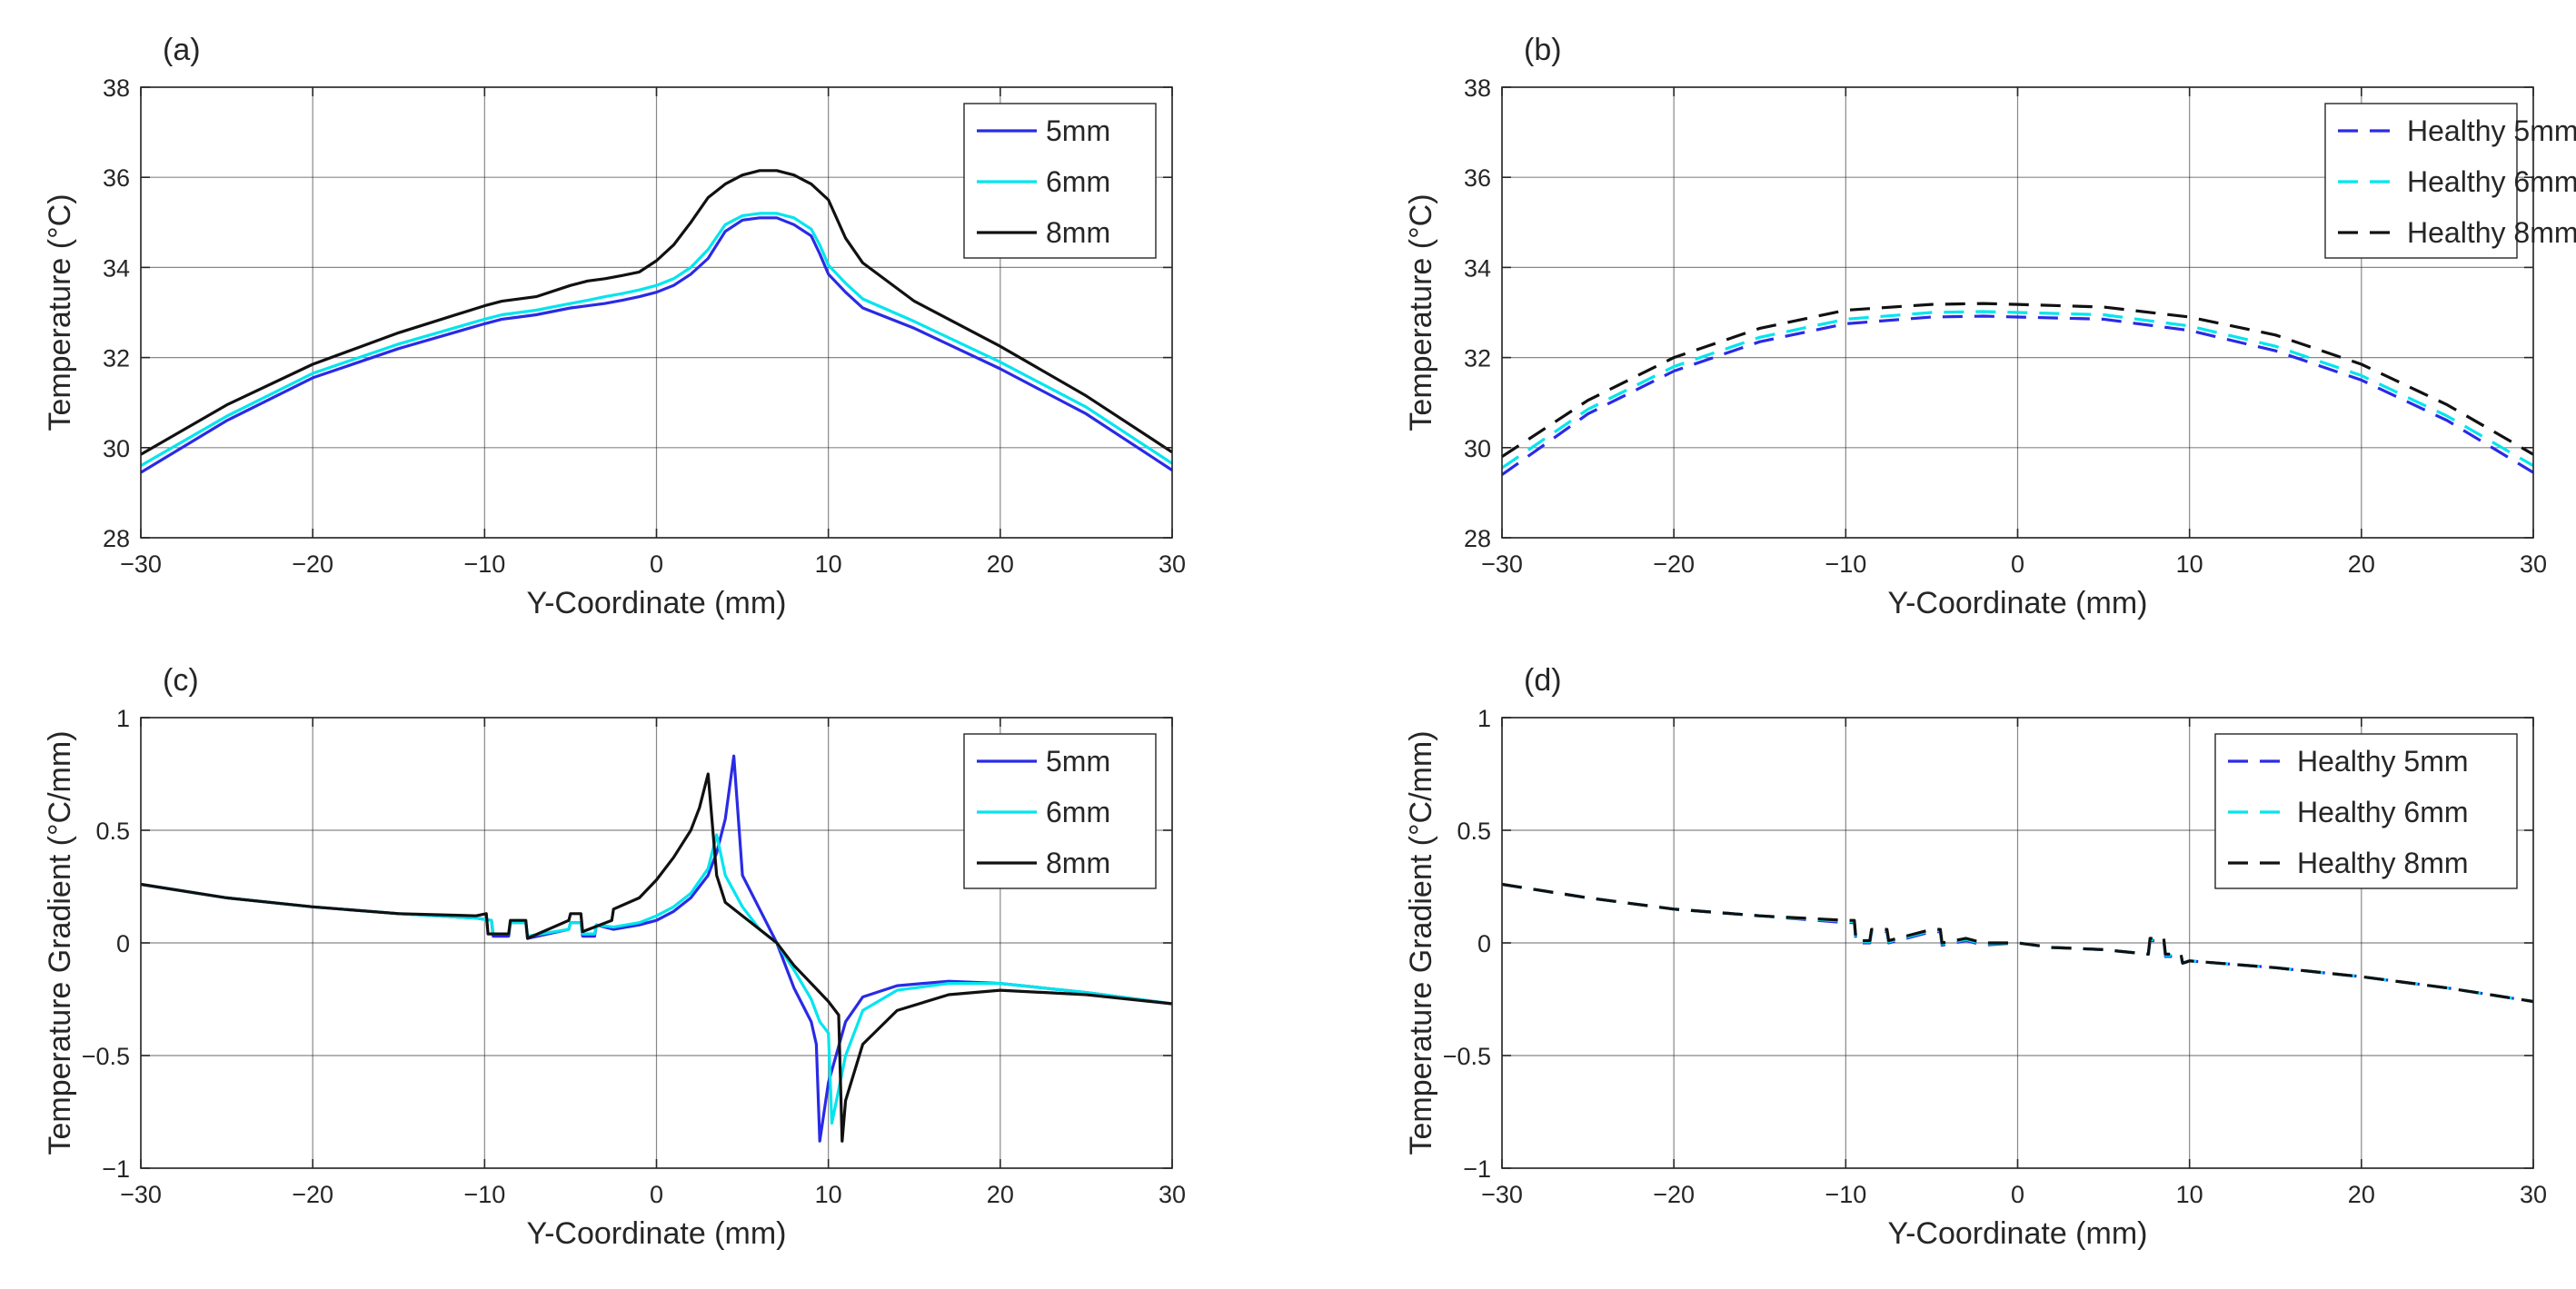 The height and width of the screenshot is (1289, 2576). Describe the element at coordinates (2018, 943) in the screenshot. I see `series-line-healthy-8mm` at that location.